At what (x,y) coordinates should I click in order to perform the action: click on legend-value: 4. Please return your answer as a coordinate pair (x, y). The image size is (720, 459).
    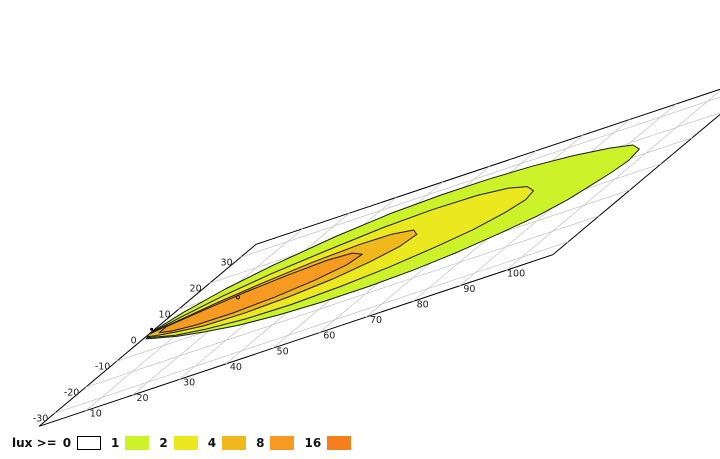
    Looking at the image, I should click on (212, 443).